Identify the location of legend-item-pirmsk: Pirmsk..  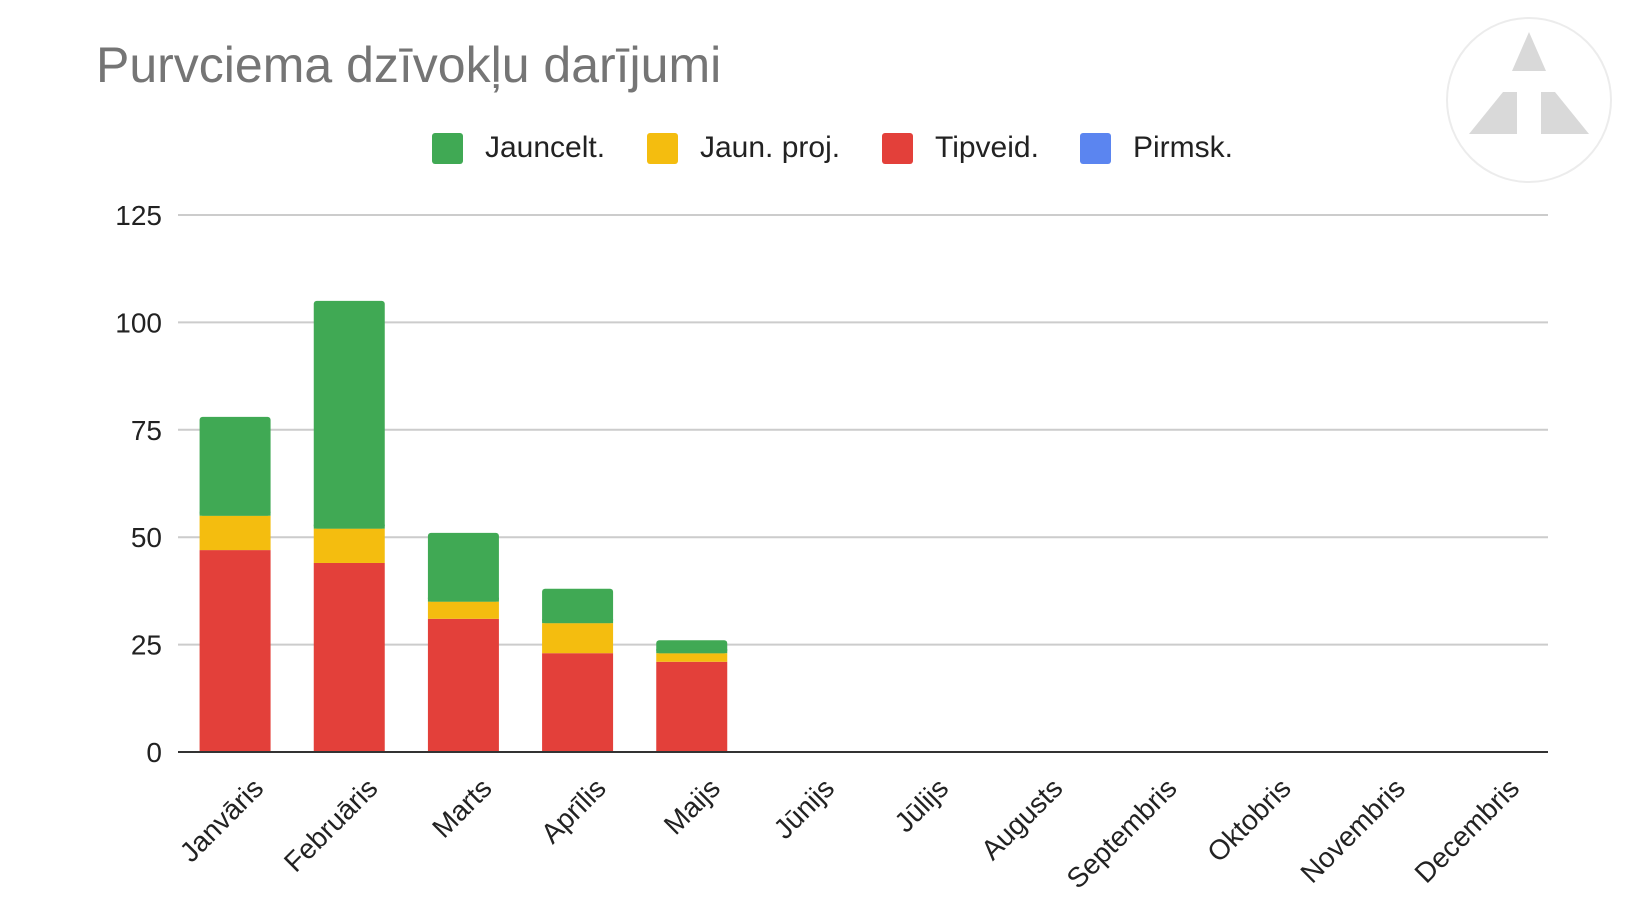
(1156, 148).